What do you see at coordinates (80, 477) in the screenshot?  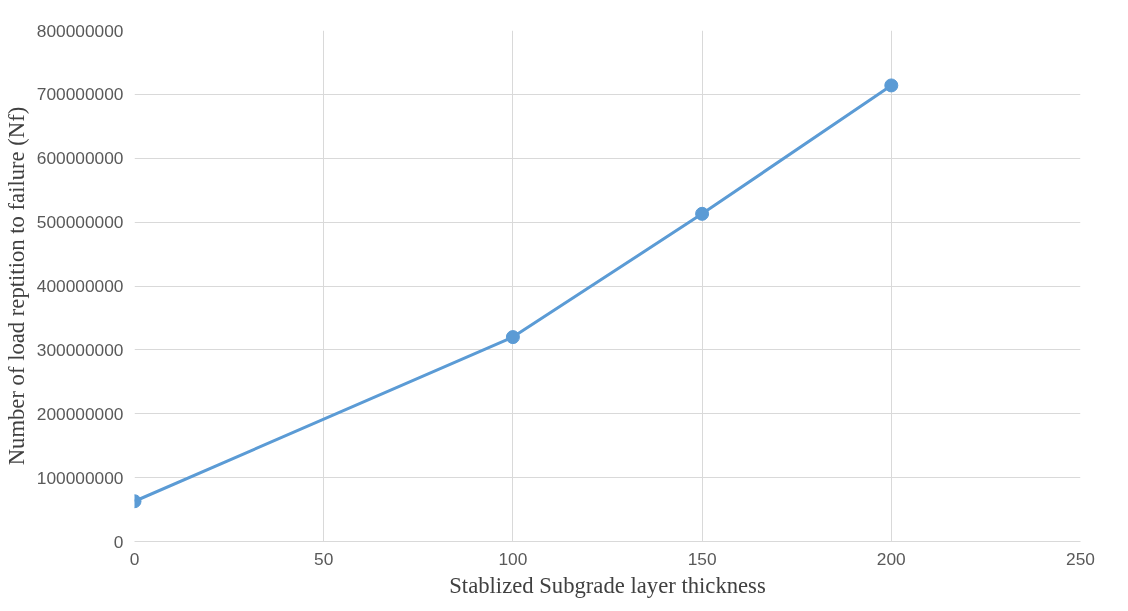 I see `y-tick-label: 100000000` at bounding box center [80, 477].